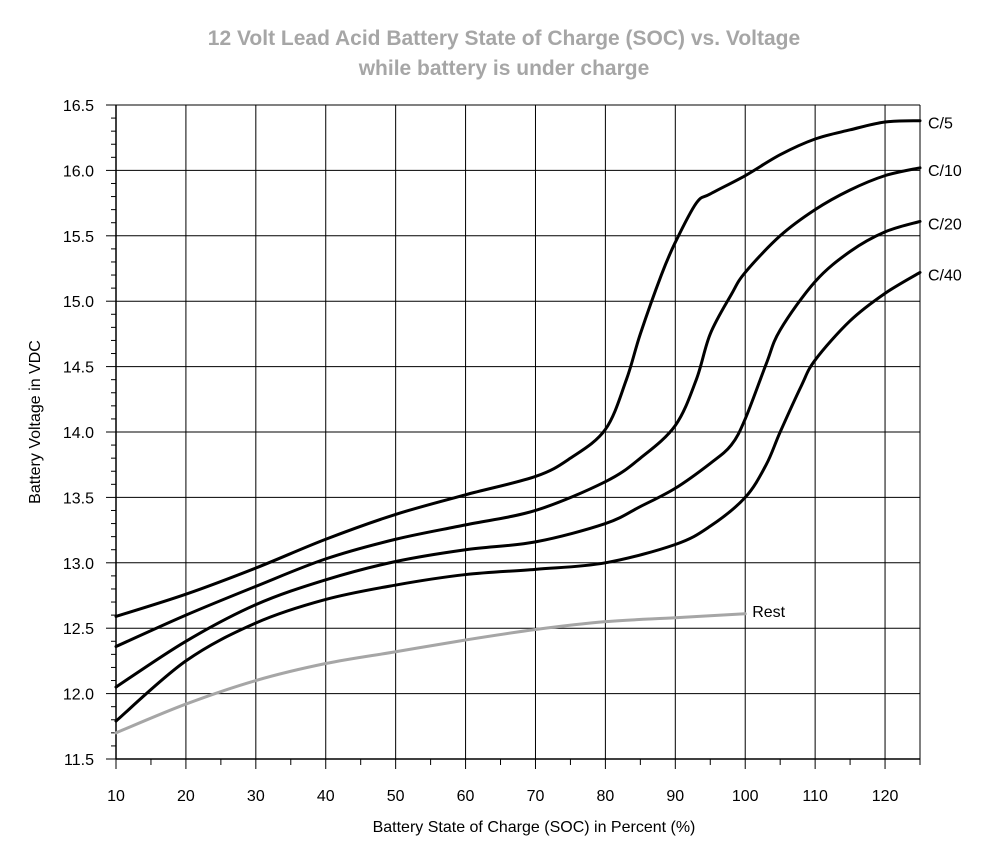 The image size is (1008, 856). What do you see at coordinates (78, 433) in the screenshot?
I see `y-tick-label: 14.0` at bounding box center [78, 433].